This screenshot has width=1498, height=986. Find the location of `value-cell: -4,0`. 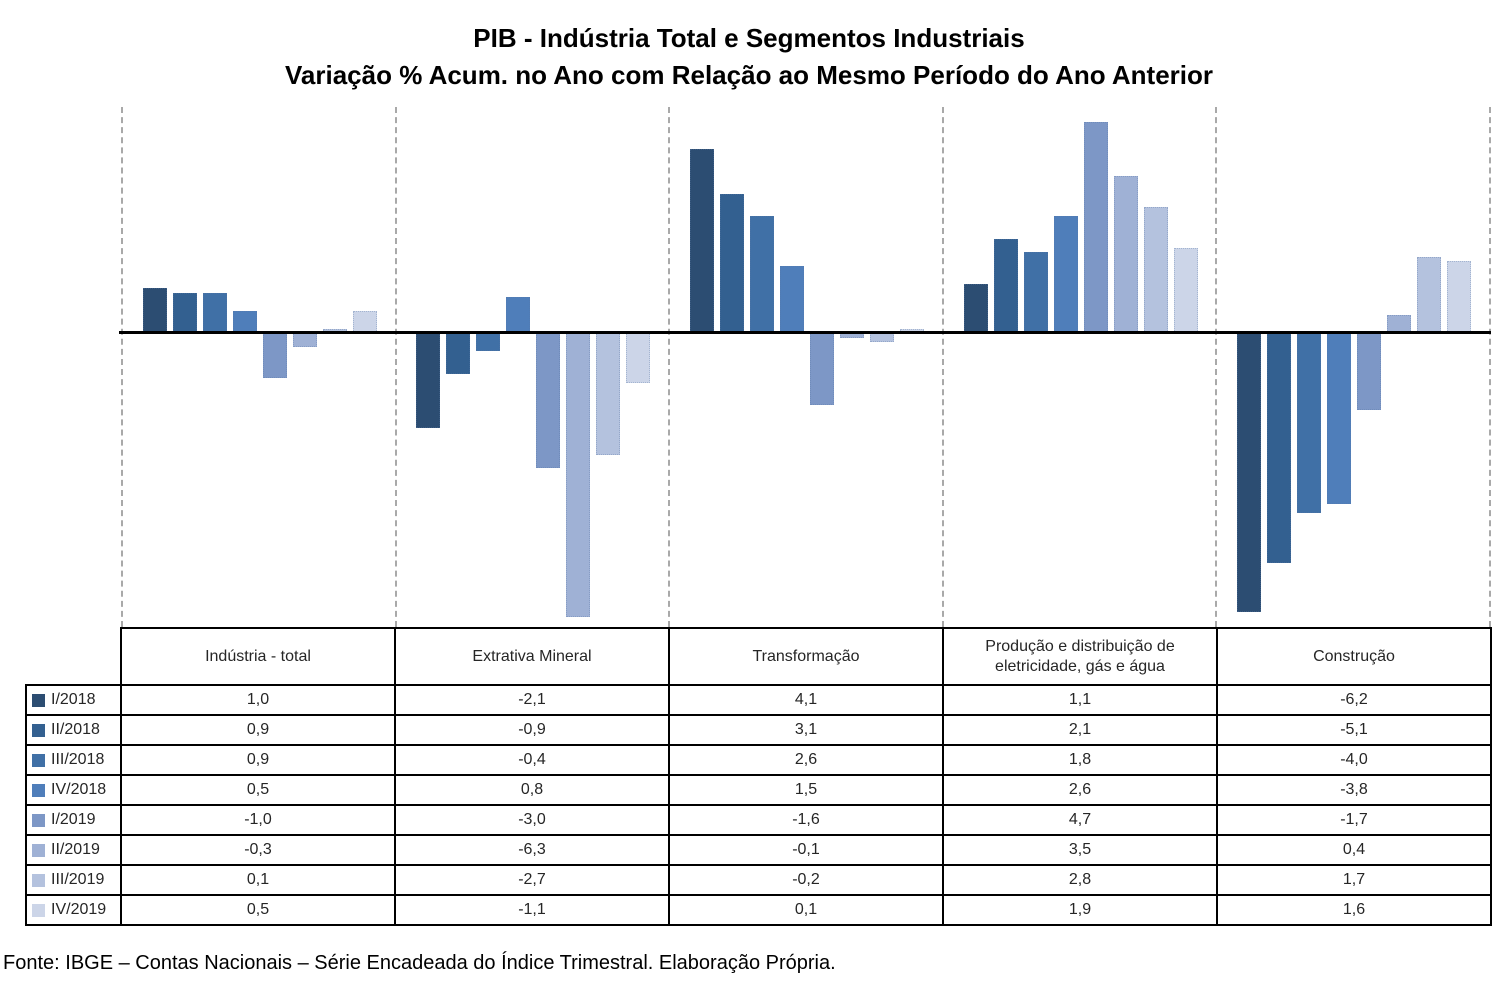

value-cell: -4,0 is located at coordinates (1354, 760).